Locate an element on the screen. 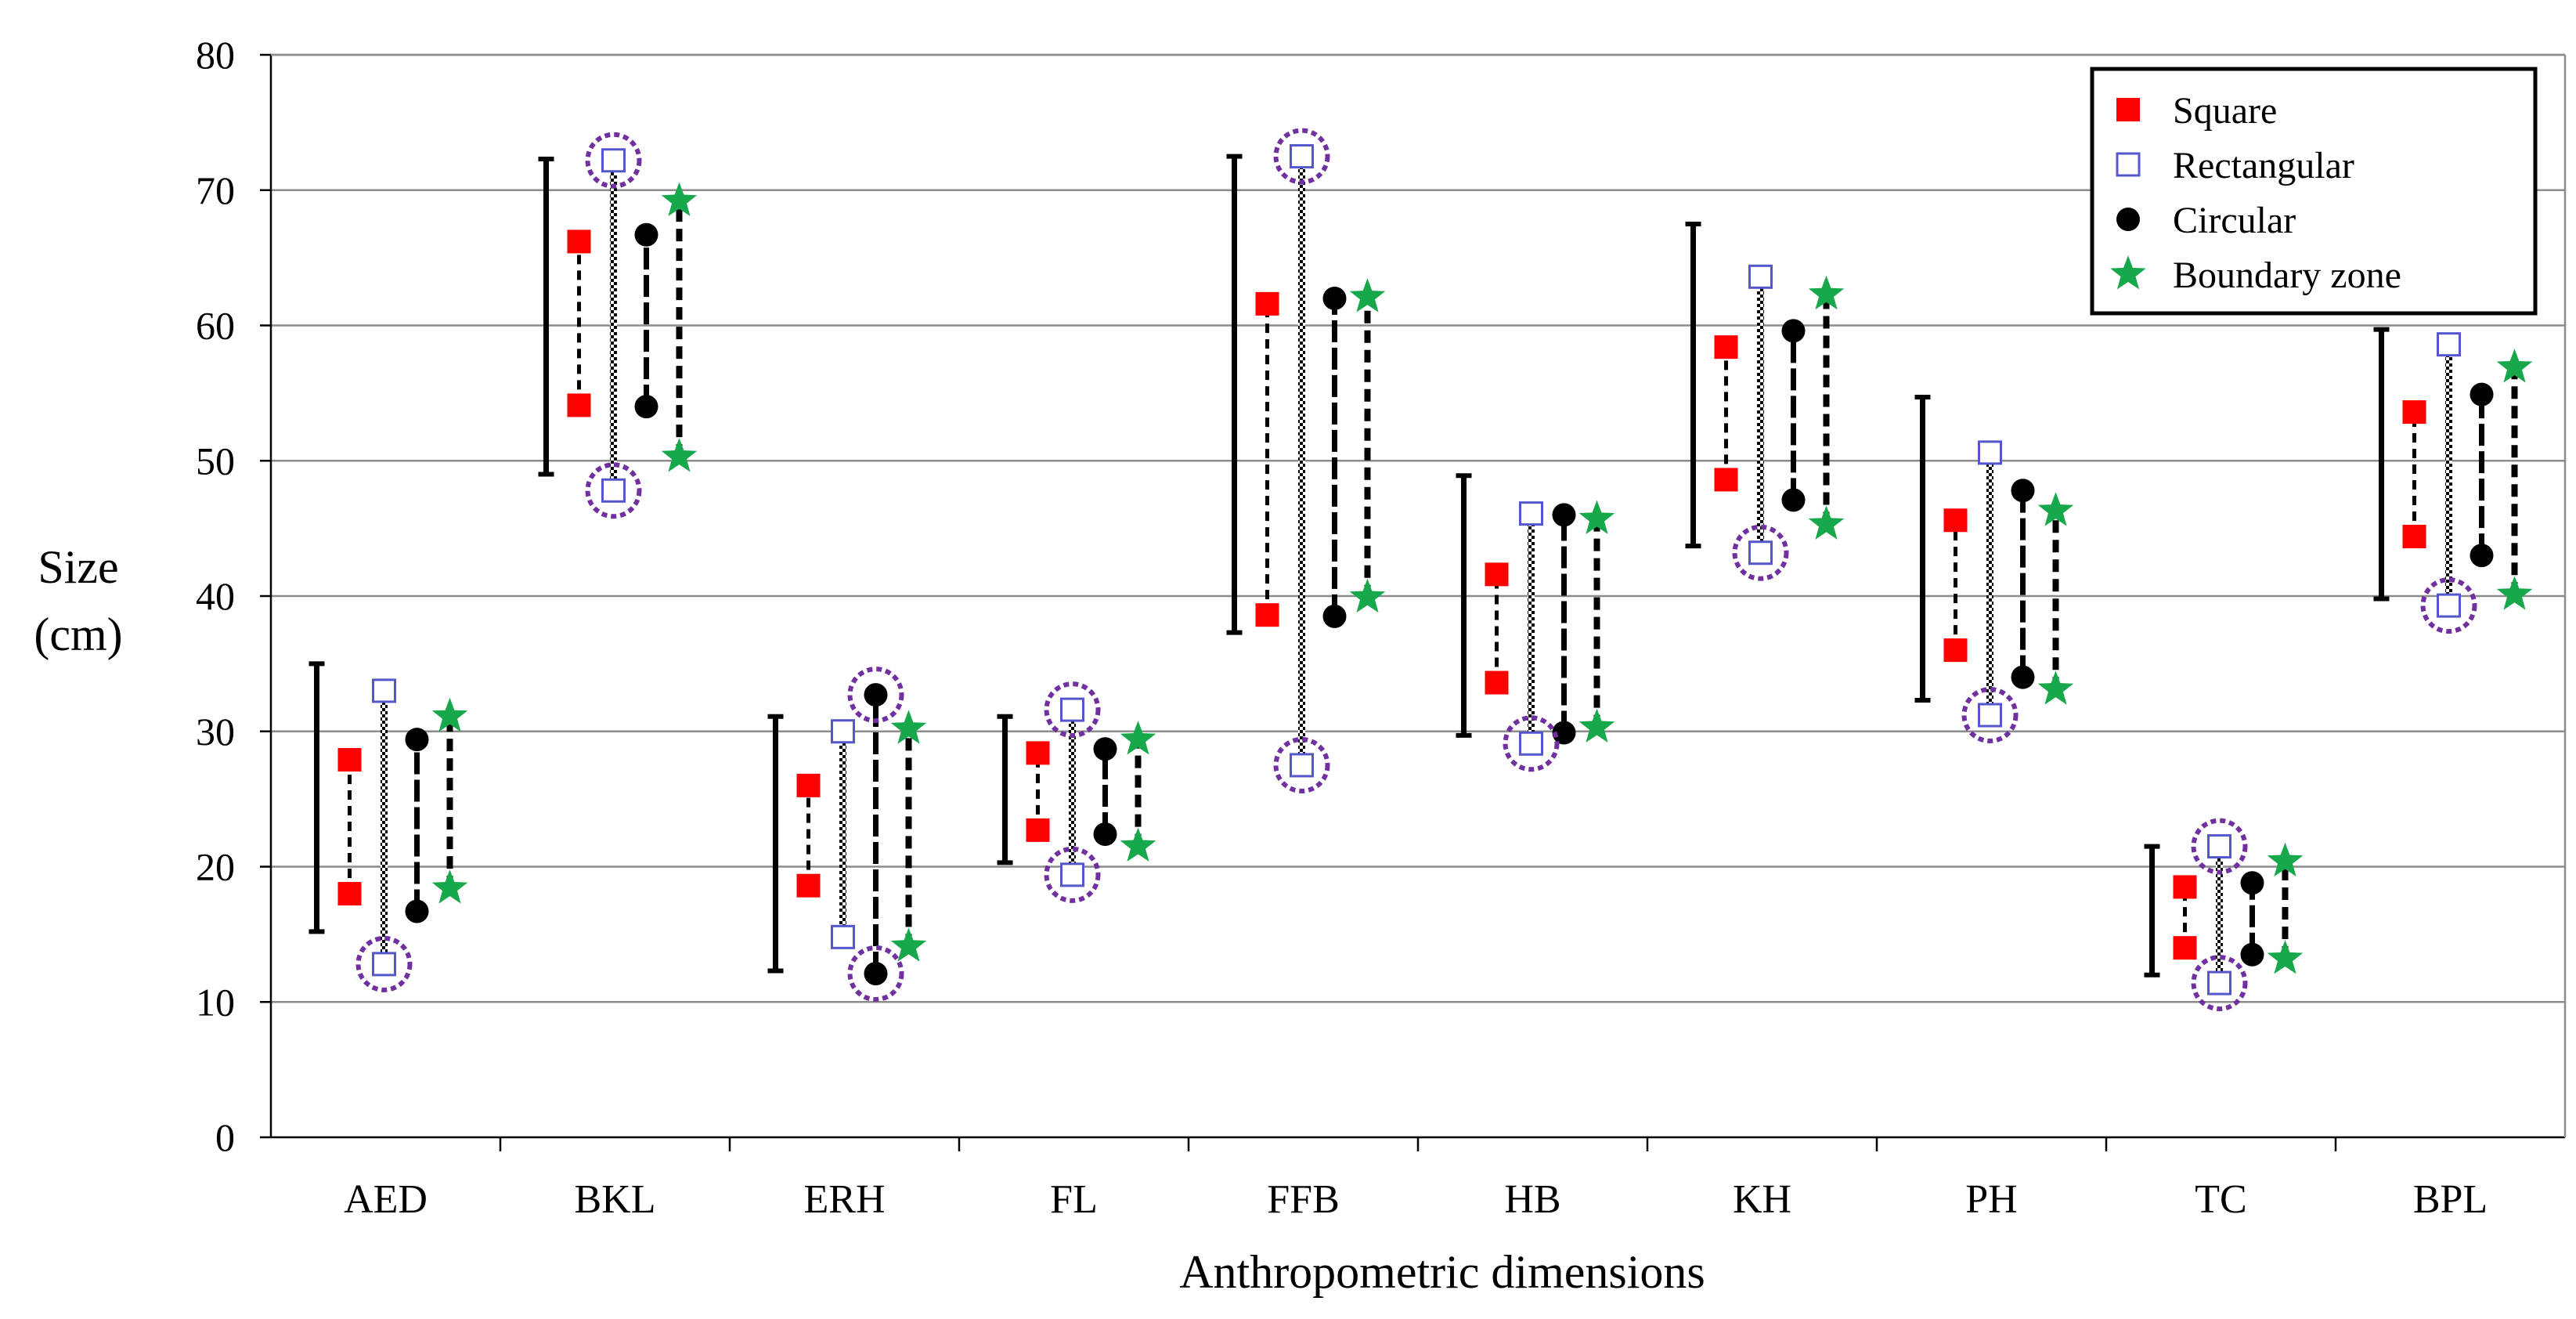 This screenshot has width=2576, height=1319. legend-marker-square is located at coordinates (2128, 109).